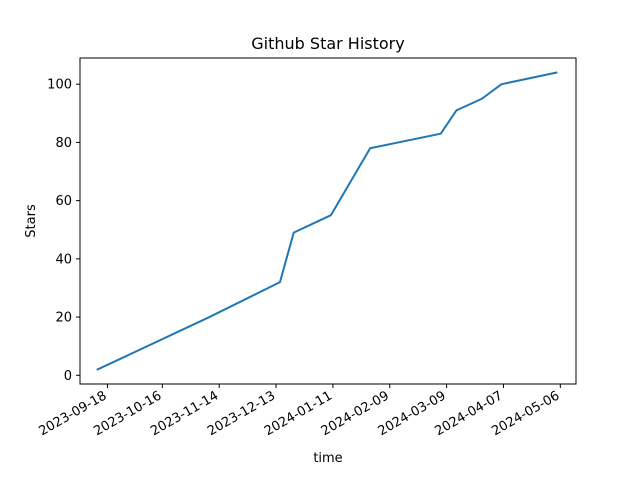  Describe the element at coordinates (63, 318) in the screenshot. I see `y-tick-label: 20` at that location.